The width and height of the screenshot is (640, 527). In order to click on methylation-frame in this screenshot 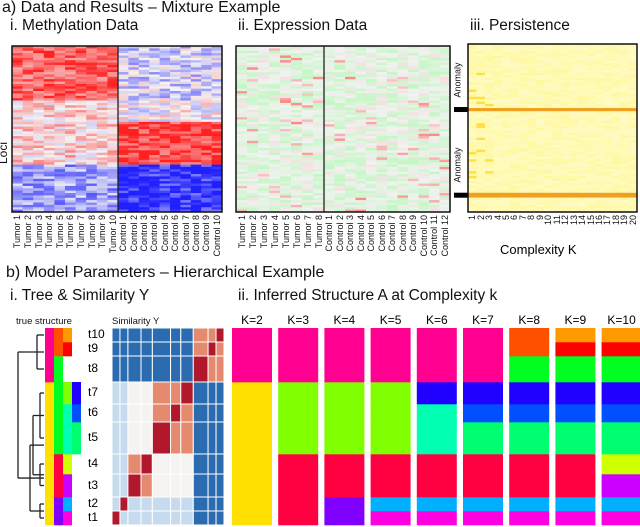, I will do `click(117, 129)`.